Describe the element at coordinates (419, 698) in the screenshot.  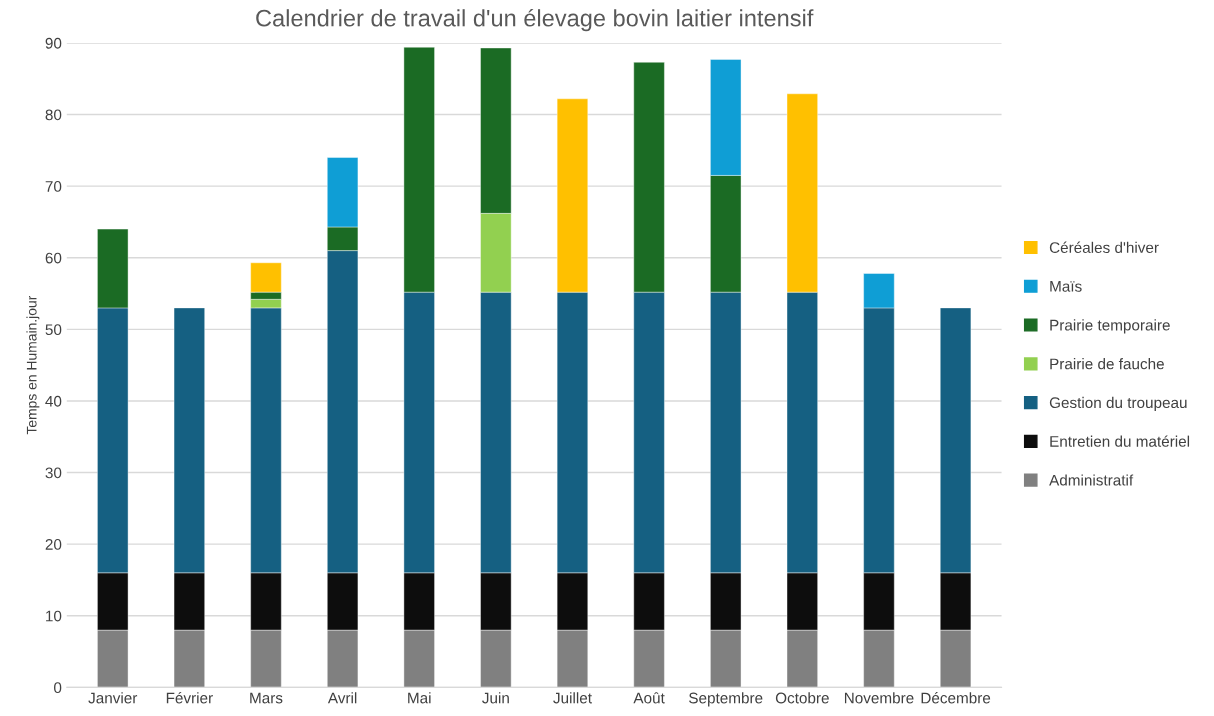
I see `x-tick-label: Mai` at that location.